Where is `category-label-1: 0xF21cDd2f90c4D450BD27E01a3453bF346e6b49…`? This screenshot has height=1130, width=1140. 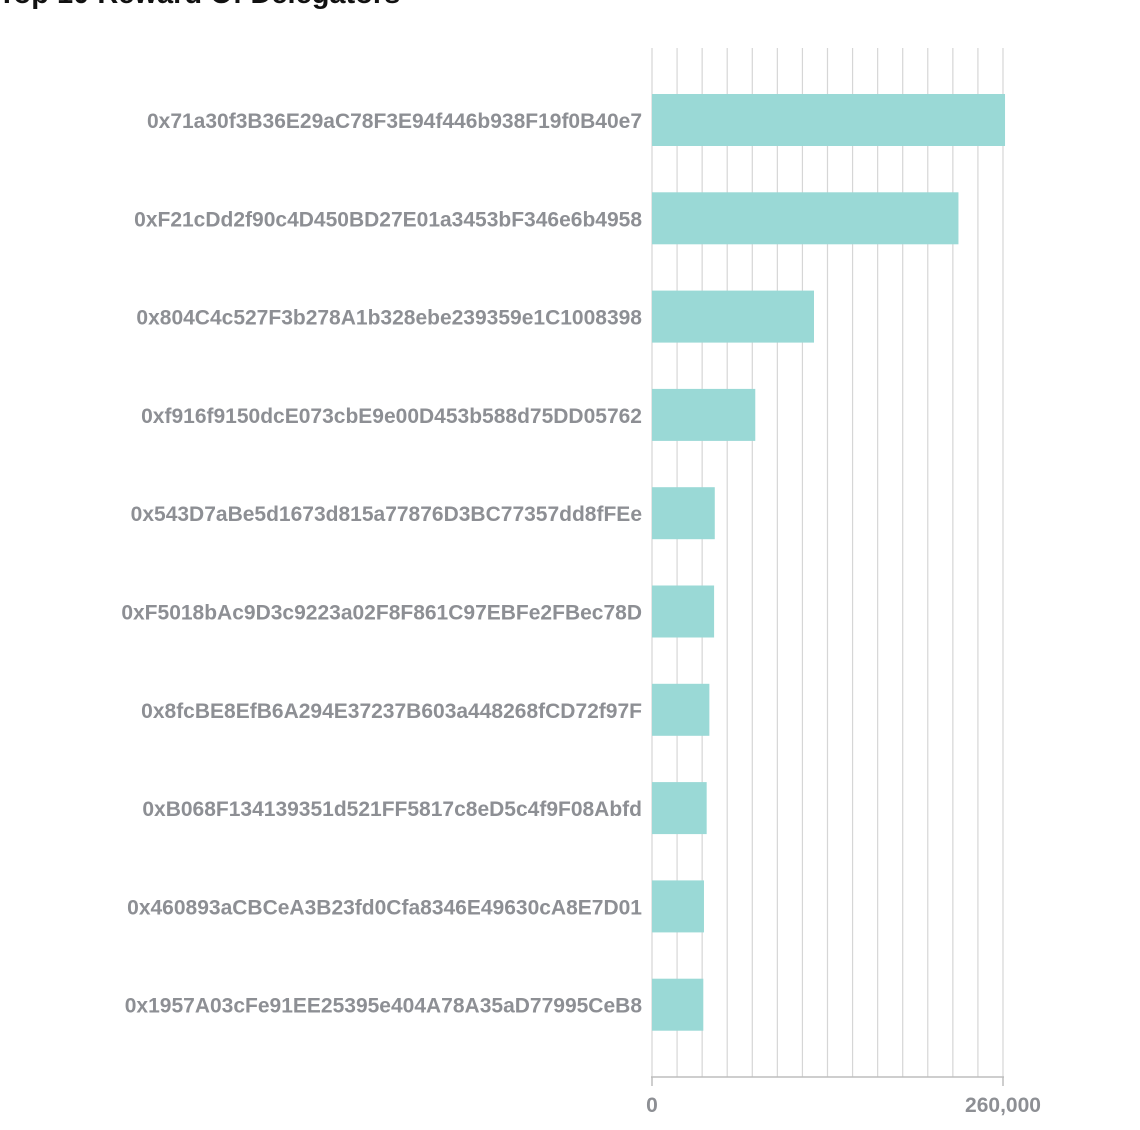 category-label-1: 0xF21cDd2f90c4D450BD27E01a3453bF346e6b49… is located at coordinates (388, 219).